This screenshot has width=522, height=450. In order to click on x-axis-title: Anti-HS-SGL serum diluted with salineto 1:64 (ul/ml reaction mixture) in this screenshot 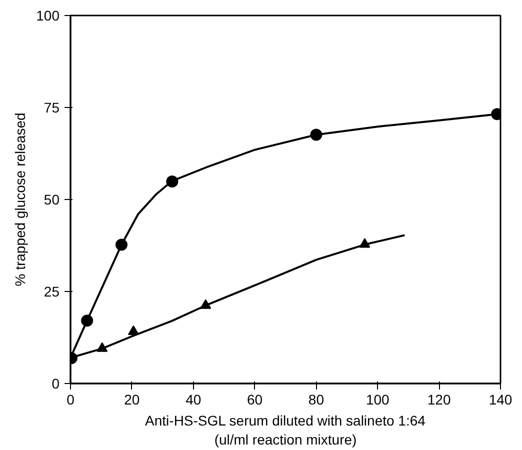, I will do `click(285, 430)`.